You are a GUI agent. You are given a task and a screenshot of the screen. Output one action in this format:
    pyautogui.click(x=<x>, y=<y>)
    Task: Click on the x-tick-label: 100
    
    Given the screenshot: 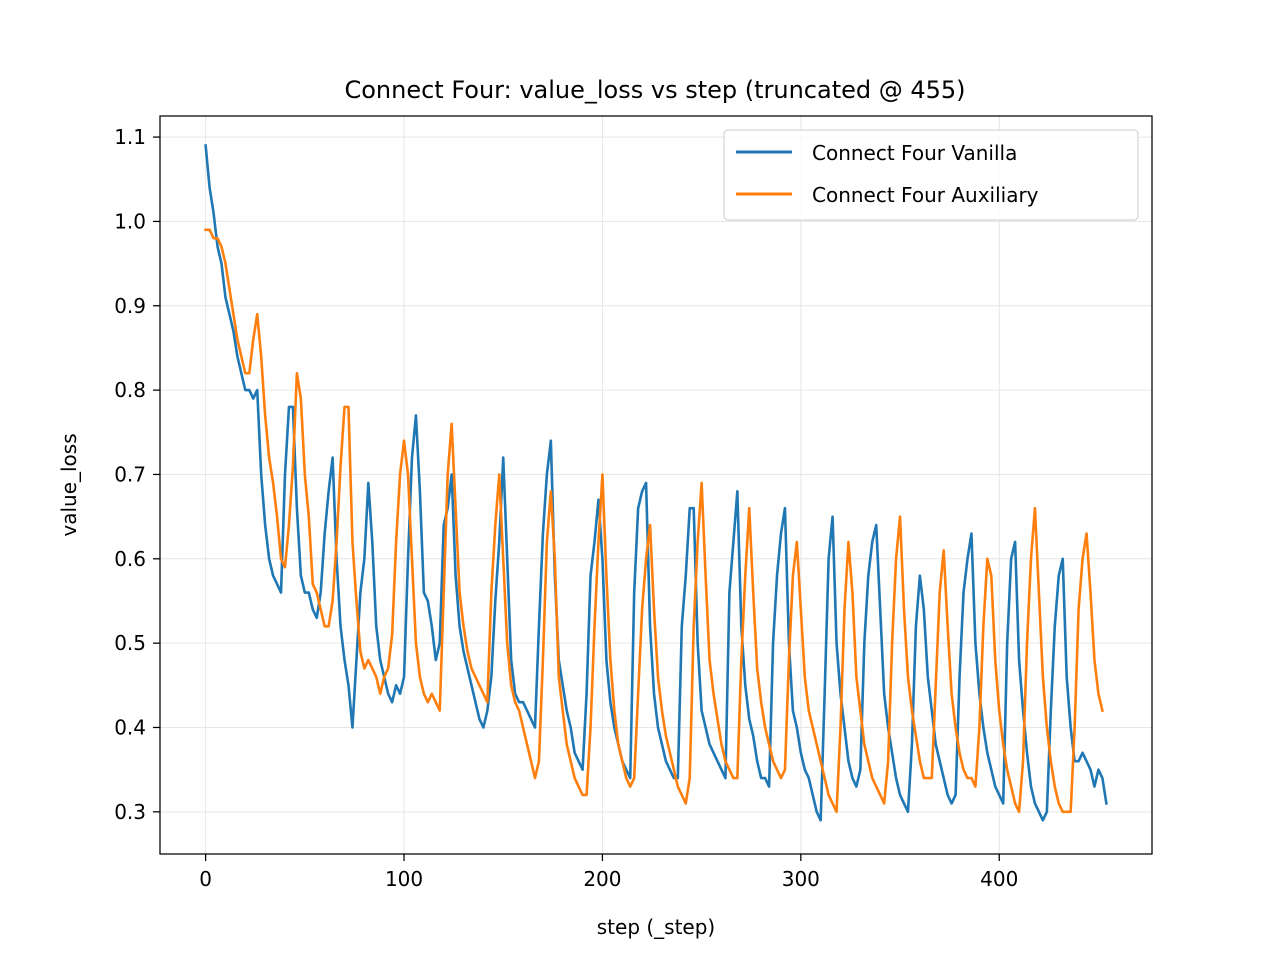 What is the action you would take?
    pyautogui.click(x=404, y=879)
    